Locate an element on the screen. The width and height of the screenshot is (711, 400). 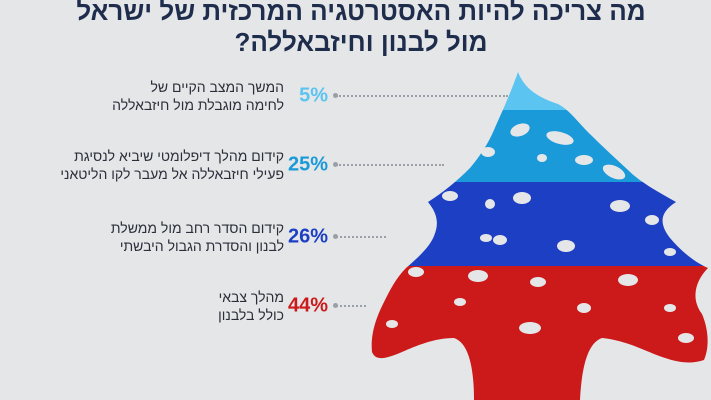
answer-1-label-line2: לחימה מוגבלת מול חיזבאללה is located at coordinates (198, 105).